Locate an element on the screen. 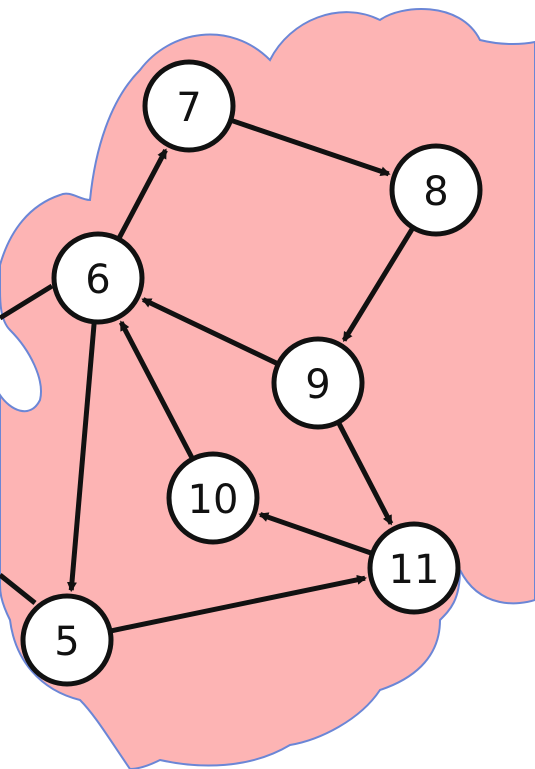 This screenshot has height=769, width=535. node-7: 7 is located at coordinates (189, 106).